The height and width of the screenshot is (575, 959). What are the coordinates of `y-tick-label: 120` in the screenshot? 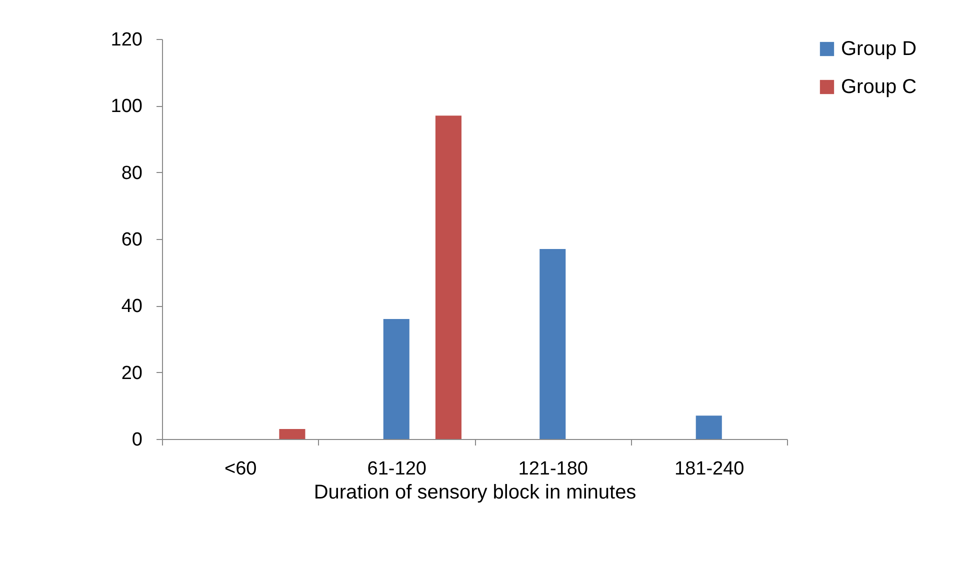 It's located at (126, 40).